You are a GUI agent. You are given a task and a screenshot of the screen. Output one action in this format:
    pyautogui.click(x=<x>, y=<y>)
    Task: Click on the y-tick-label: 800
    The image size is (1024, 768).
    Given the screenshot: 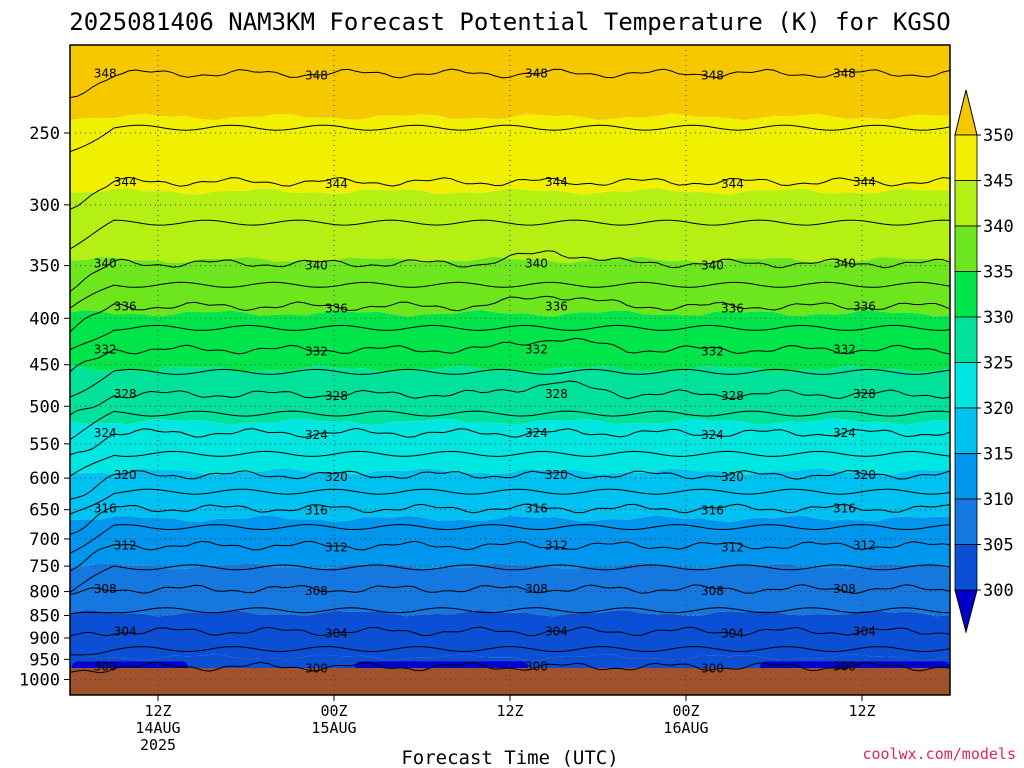 What is the action you would take?
    pyautogui.click(x=44, y=593)
    